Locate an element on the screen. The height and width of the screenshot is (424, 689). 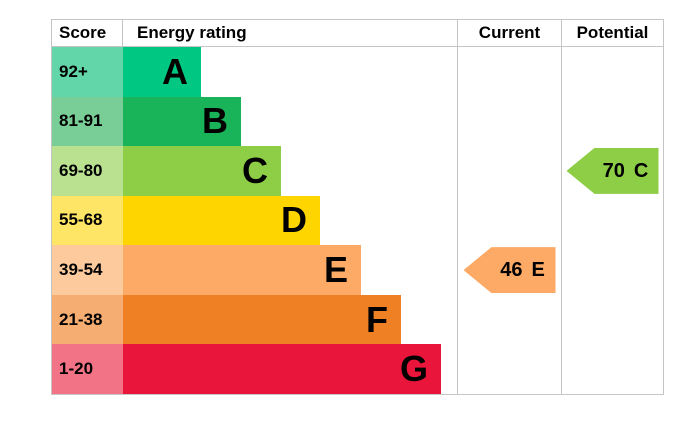
band-row-g: G is located at coordinates (290, 369).